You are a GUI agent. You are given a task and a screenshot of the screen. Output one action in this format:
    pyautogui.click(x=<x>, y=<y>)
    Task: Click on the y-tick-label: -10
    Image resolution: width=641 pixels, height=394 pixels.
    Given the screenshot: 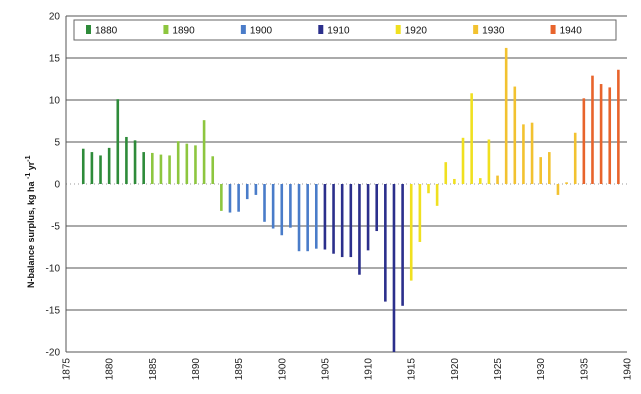 What is the action you would take?
    pyautogui.click(x=53, y=269)
    